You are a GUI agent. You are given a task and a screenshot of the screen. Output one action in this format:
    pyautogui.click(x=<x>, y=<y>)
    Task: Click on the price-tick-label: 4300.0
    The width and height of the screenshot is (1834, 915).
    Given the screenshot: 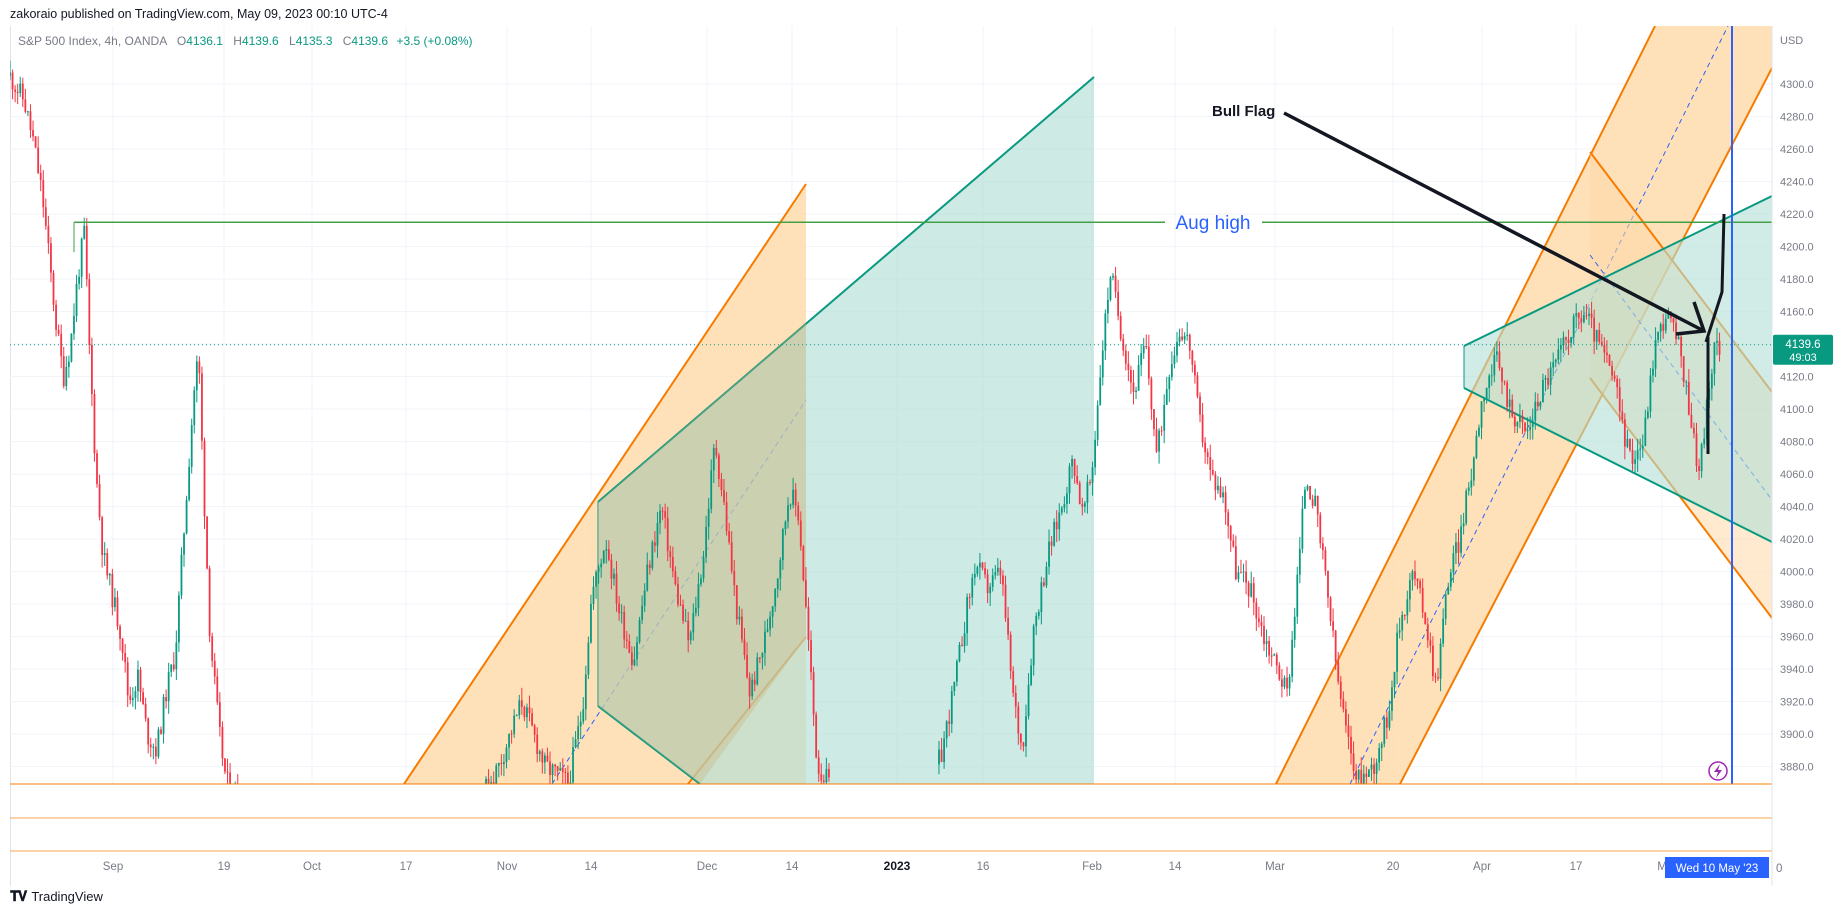 What is the action you would take?
    pyautogui.click(x=1797, y=85)
    